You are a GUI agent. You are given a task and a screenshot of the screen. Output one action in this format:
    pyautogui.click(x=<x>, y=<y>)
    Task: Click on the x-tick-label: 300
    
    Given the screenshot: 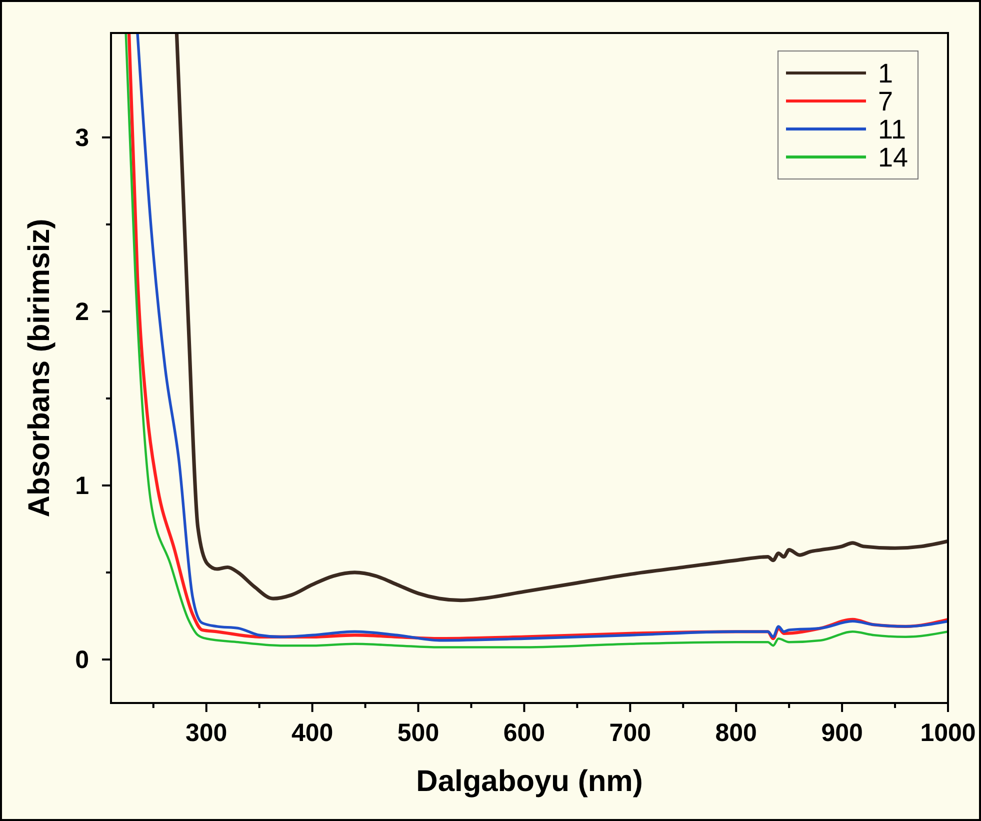 What is the action you would take?
    pyautogui.click(x=206, y=733)
    